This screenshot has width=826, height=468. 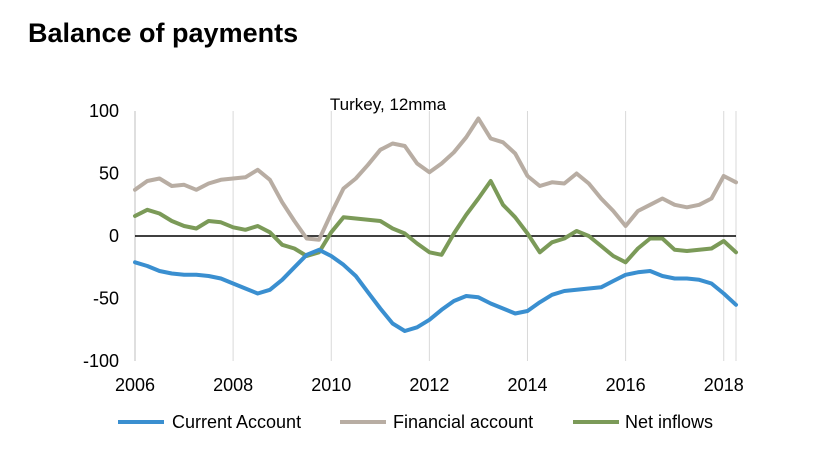 I want to click on y-tick-label: 100, so click(x=104, y=111).